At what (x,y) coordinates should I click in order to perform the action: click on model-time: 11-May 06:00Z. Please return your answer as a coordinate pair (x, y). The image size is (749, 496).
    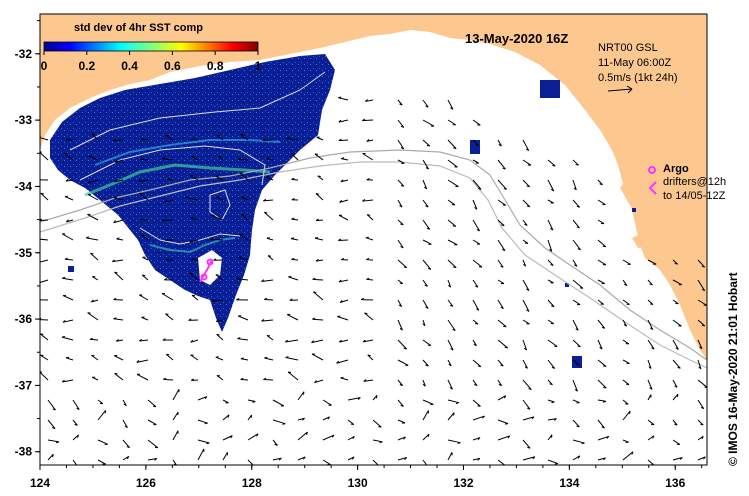
    Looking at the image, I should click on (634, 63).